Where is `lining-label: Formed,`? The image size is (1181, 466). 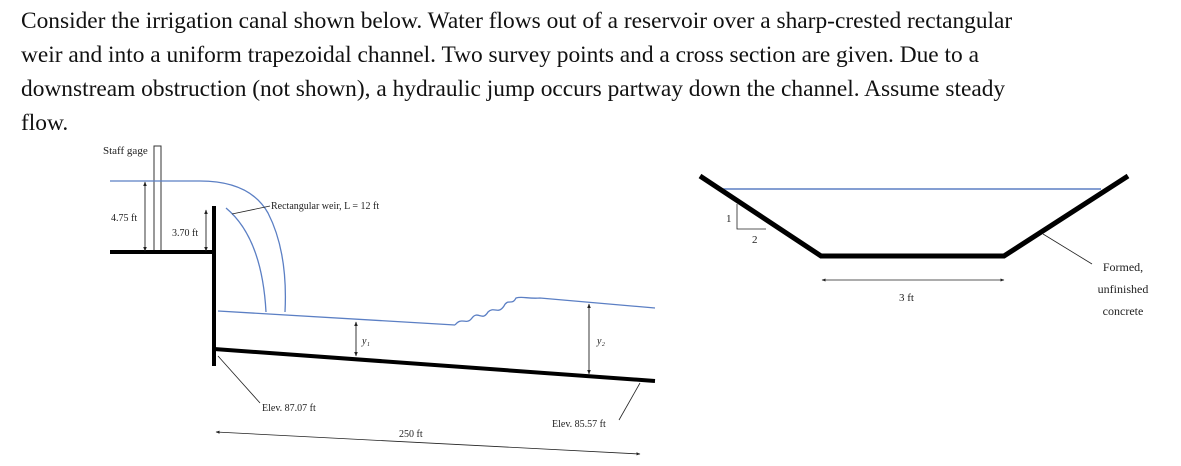 lining-label: Formed, is located at coordinates (1123, 267).